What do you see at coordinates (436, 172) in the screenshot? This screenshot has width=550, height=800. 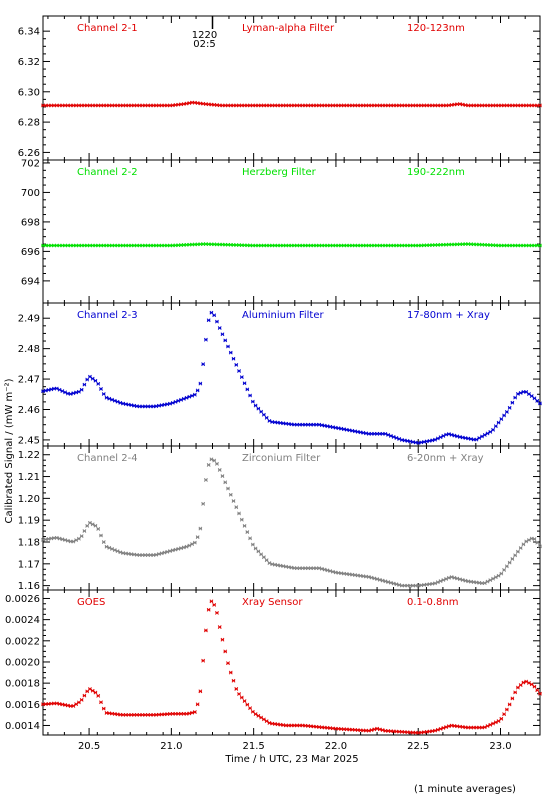 I see `panel-range-label: 190-222nm` at bounding box center [436, 172].